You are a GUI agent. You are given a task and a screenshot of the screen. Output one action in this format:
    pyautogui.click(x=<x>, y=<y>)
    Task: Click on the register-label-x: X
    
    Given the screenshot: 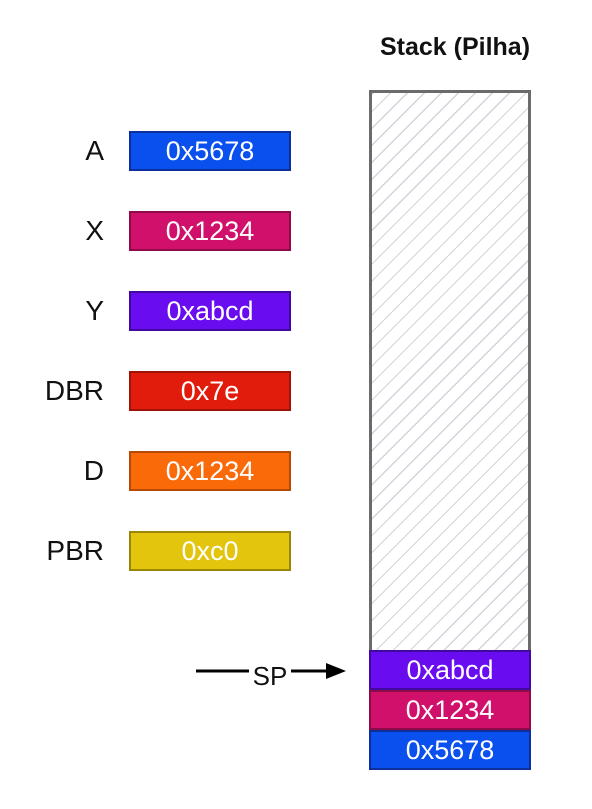 What is the action you would take?
    pyautogui.click(x=94, y=230)
    